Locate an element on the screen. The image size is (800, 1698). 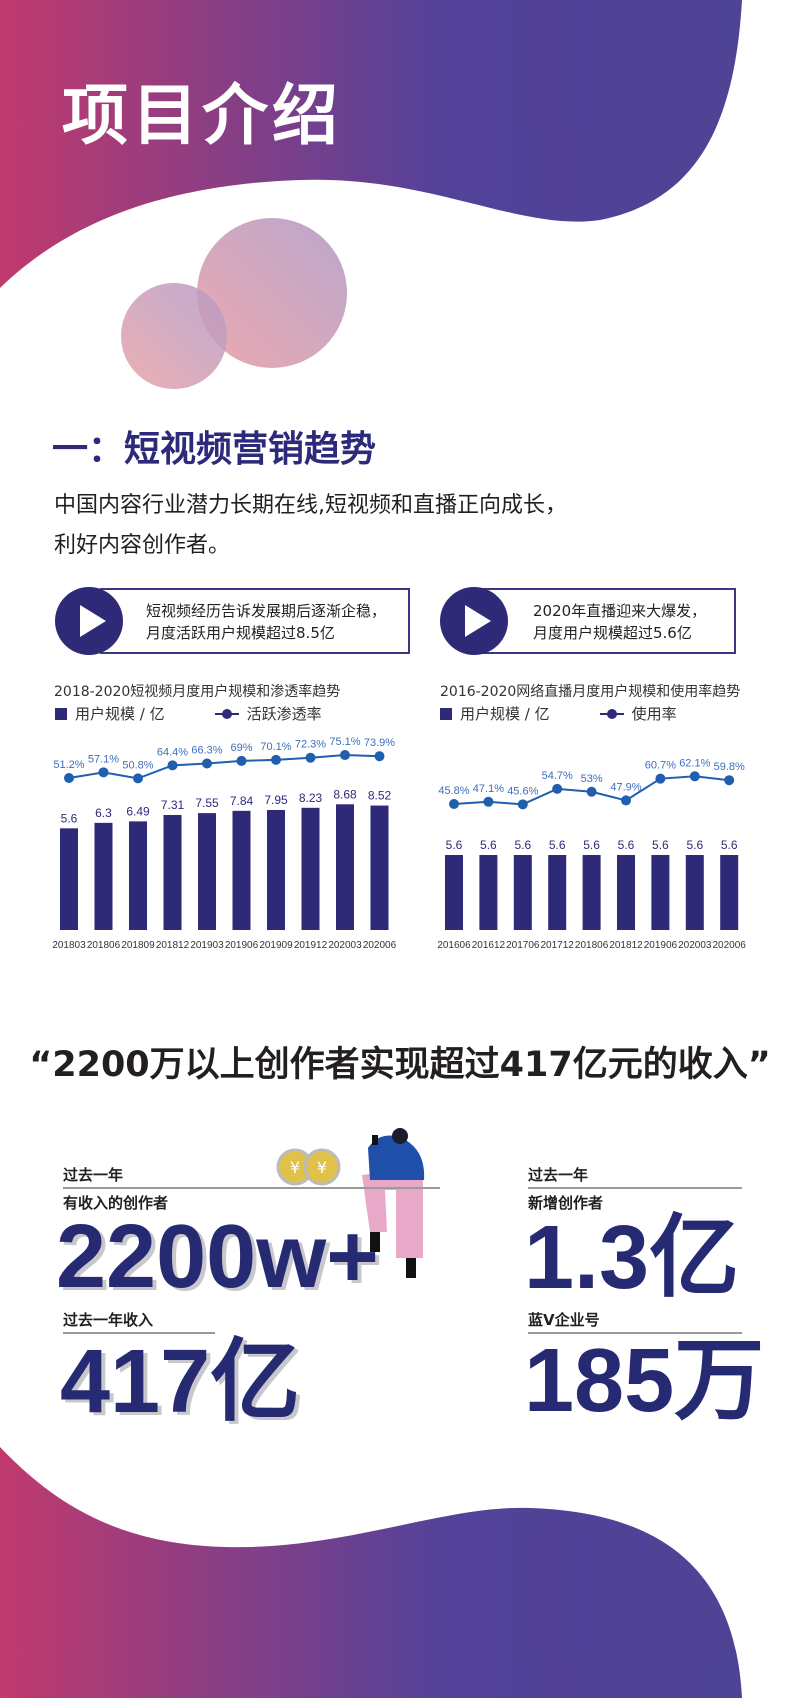
description-line: 利好内容创作者。 is located at coordinates (142, 545).